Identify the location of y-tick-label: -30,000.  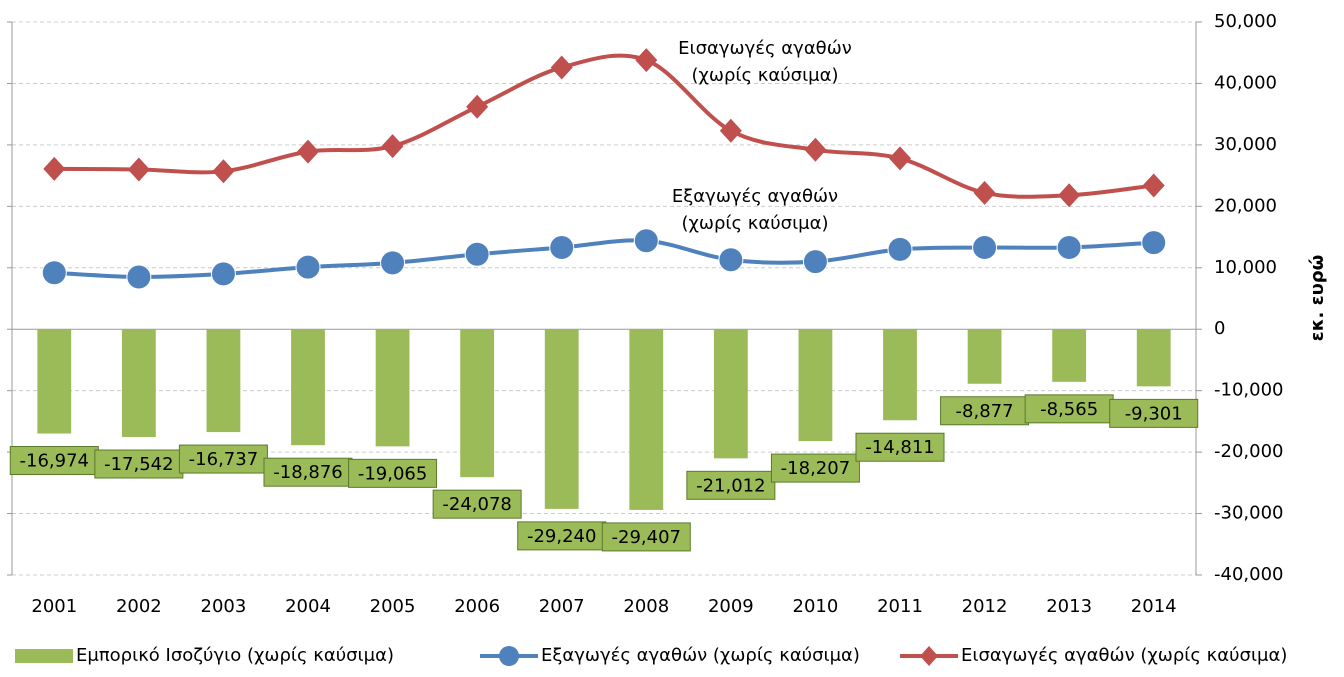
(1248, 513).